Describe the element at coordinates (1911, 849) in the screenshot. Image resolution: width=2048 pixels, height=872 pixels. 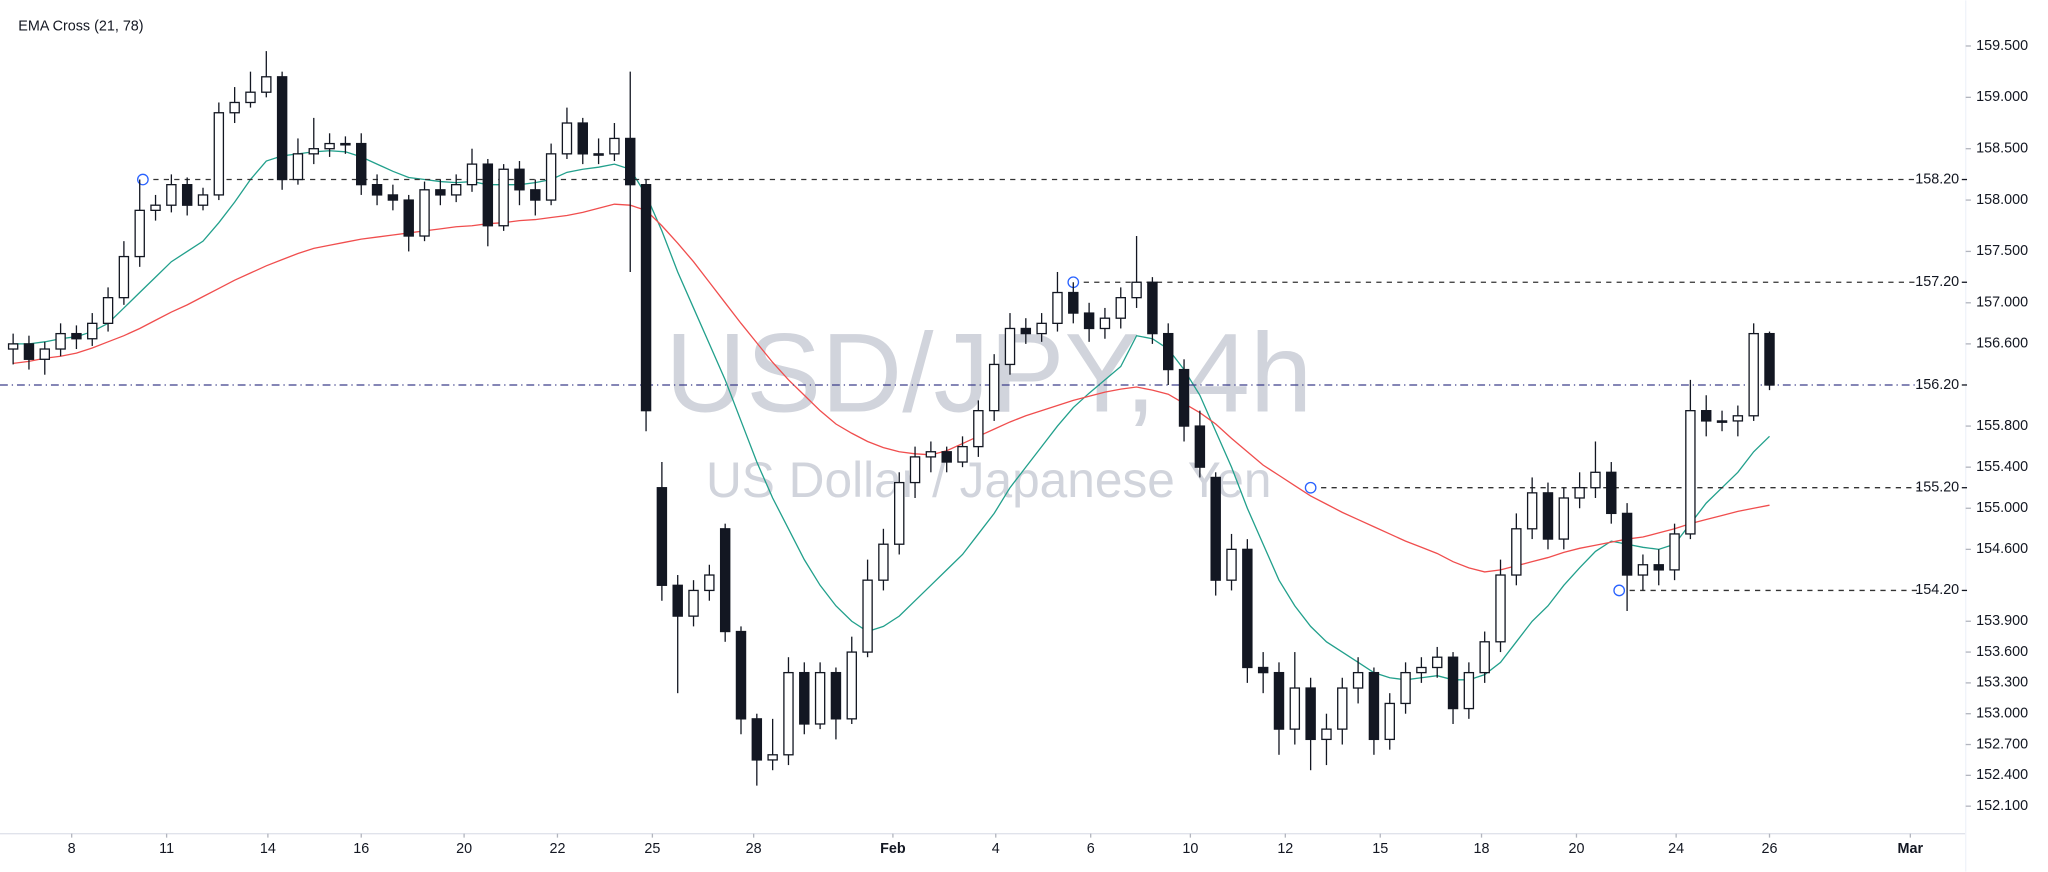
I see `x-tick-label: Mar` at that location.